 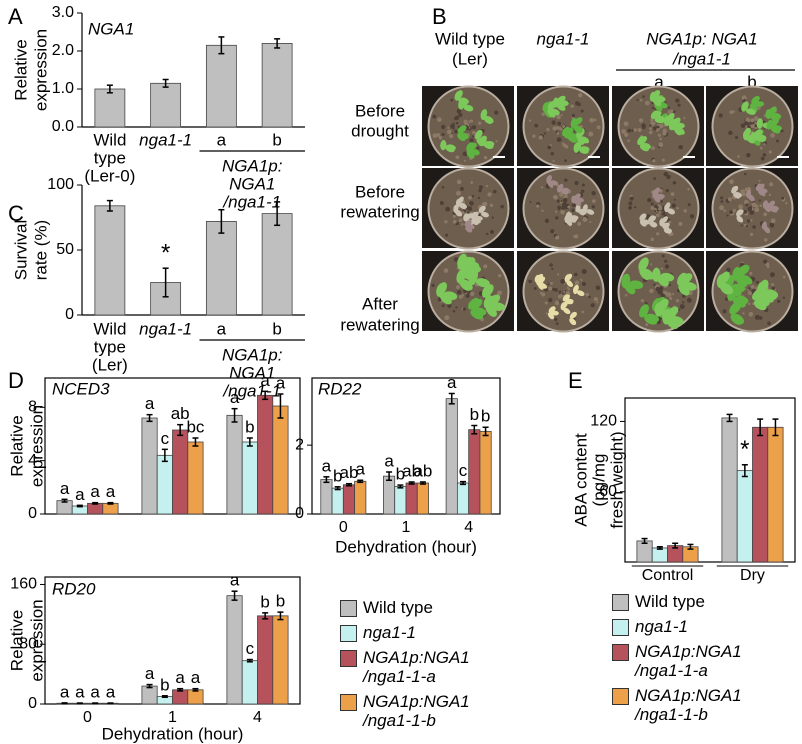 I want to click on y-tick-label: 4, so click(x=32, y=460).